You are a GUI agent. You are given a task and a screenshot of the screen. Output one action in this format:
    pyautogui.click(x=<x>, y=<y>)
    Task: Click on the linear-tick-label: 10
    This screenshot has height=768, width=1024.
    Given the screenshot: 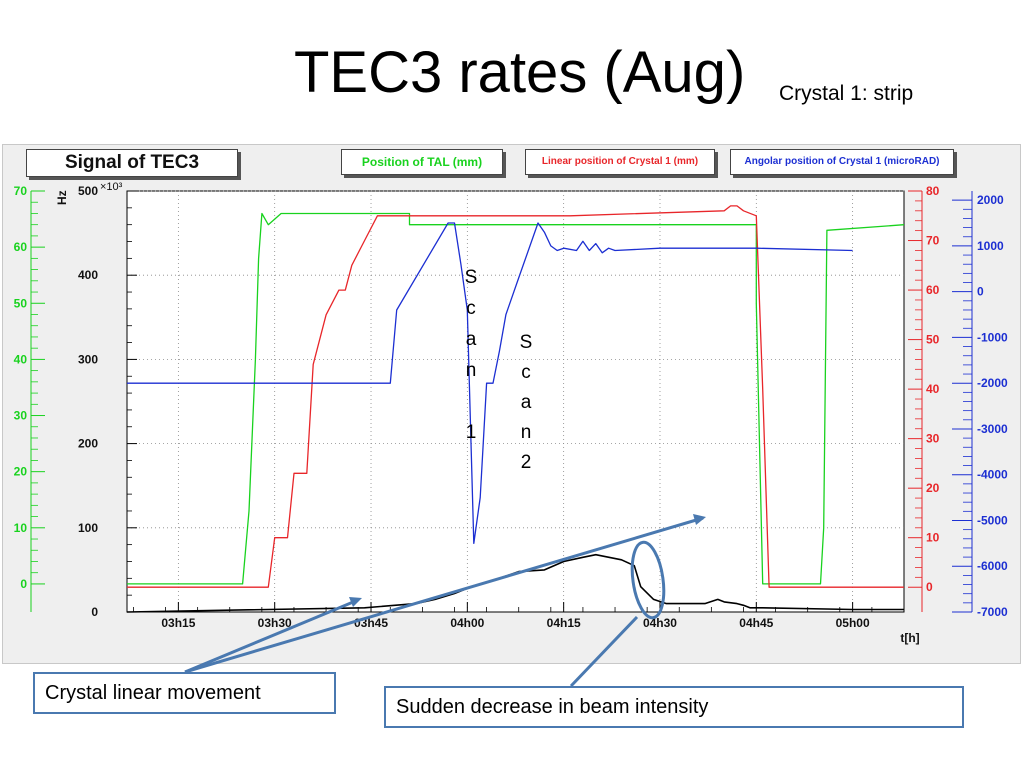 What is the action you would take?
    pyautogui.click(x=933, y=538)
    